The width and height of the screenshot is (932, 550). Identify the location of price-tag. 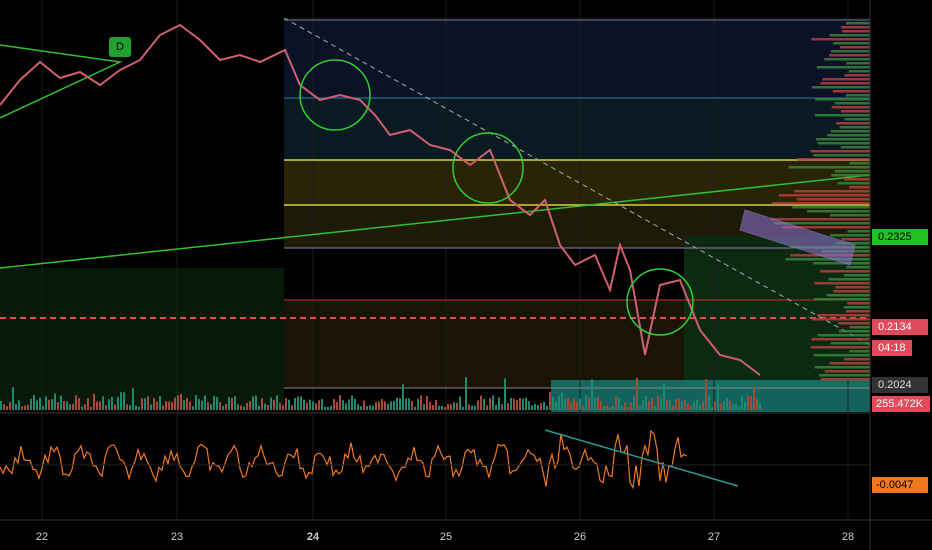
(900, 327).